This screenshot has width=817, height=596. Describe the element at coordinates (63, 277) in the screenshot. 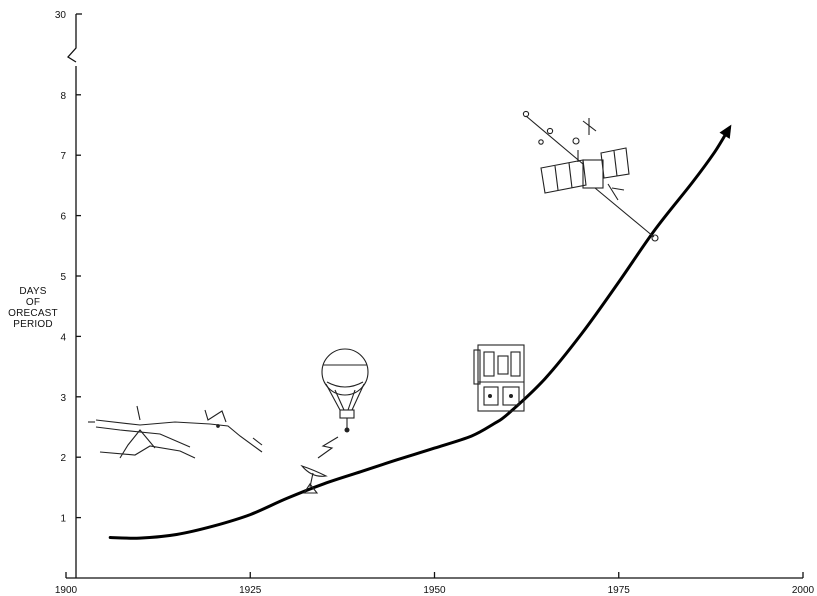

I see `y-tick-label: 5` at that location.